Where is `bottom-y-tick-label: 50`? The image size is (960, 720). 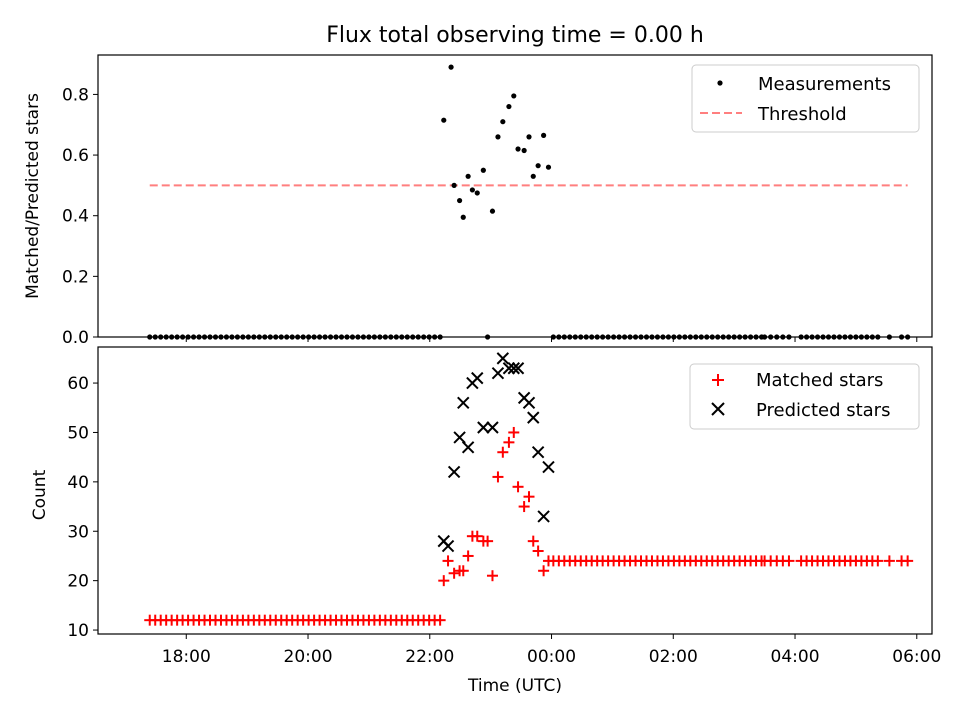 bottom-y-tick-label: 50 is located at coordinates (78, 433).